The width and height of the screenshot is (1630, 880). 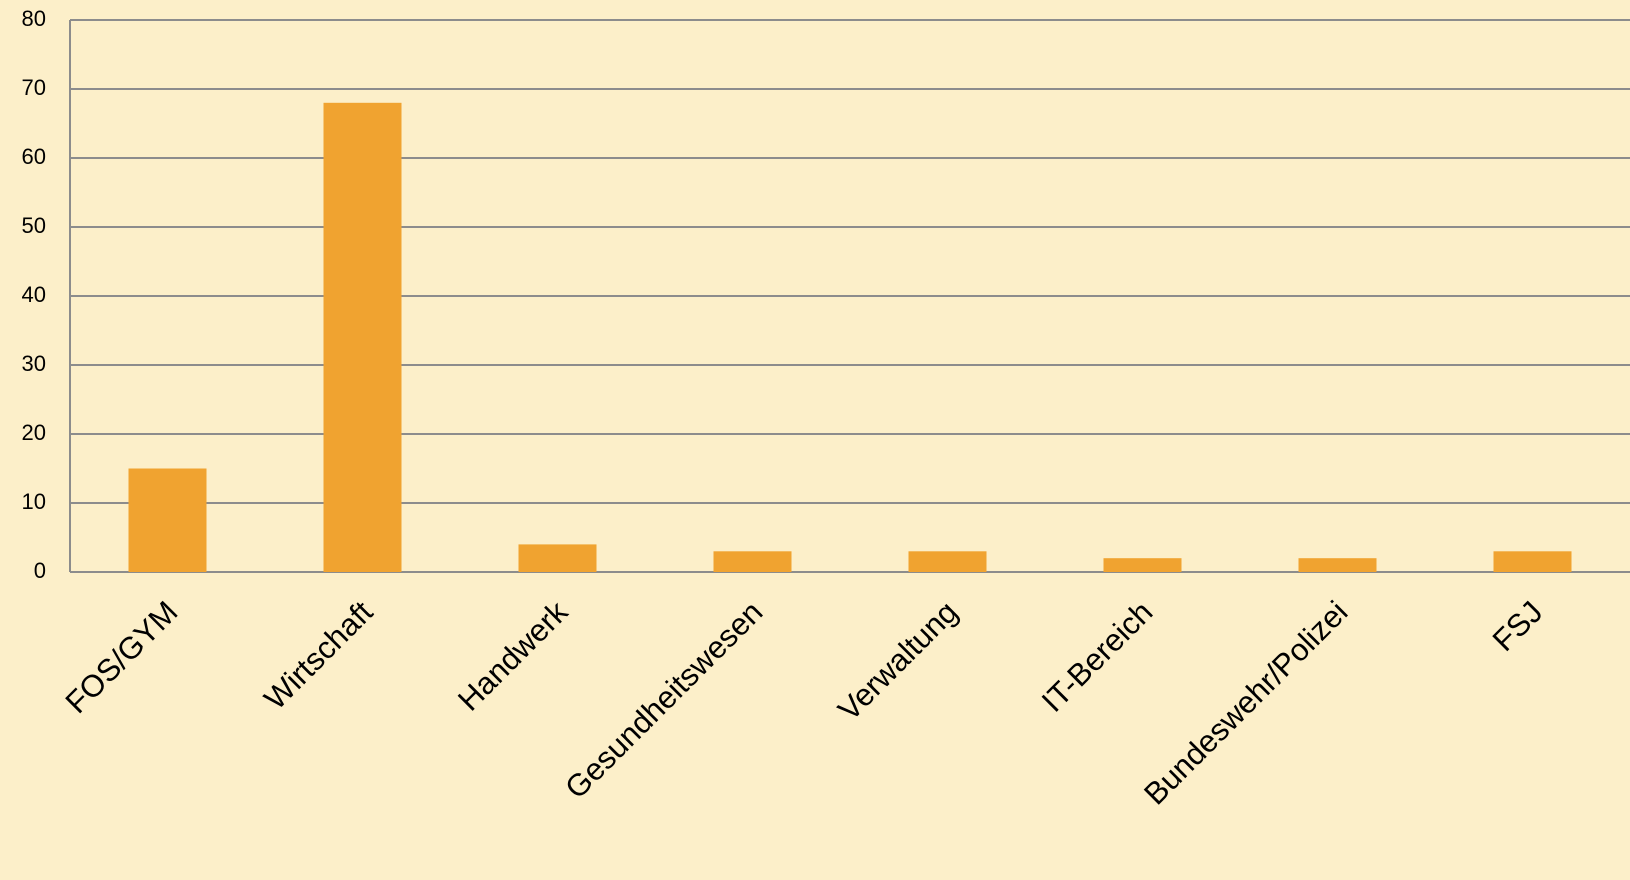 What do you see at coordinates (40, 570) in the screenshot?
I see `y-tick-label: 0` at bounding box center [40, 570].